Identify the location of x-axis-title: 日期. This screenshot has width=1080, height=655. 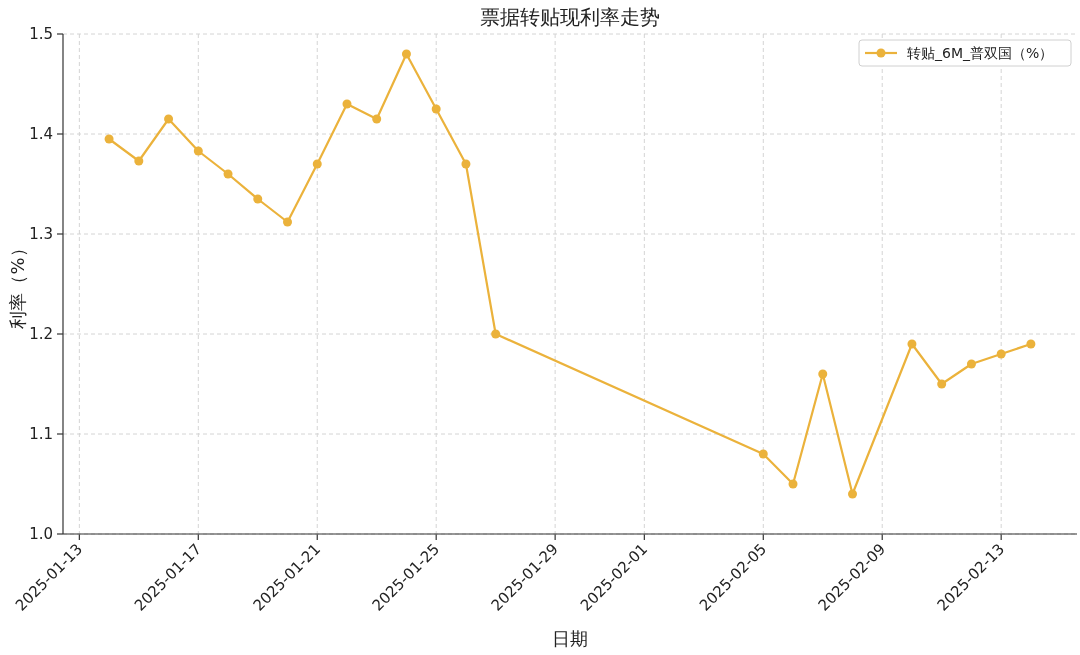
(570, 638).